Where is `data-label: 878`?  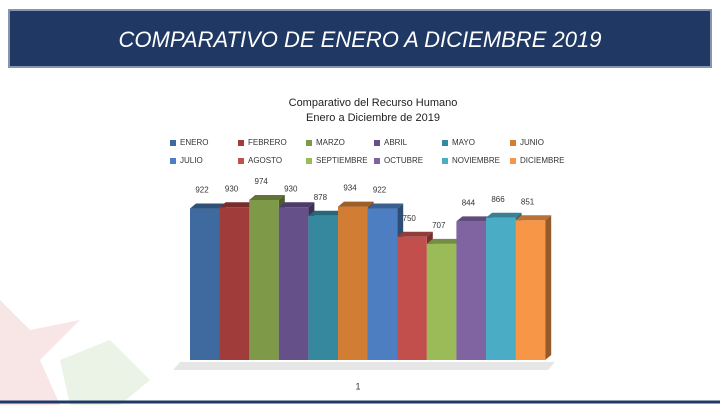
data-label: 878 is located at coordinates (321, 197).